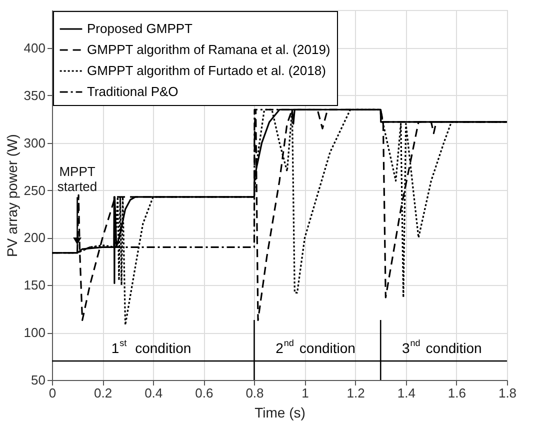 The height and width of the screenshot is (427, 543). Describe the element at coordinates (35, 332) in the screenshot. I see `y-tick-label: 100` at that location.